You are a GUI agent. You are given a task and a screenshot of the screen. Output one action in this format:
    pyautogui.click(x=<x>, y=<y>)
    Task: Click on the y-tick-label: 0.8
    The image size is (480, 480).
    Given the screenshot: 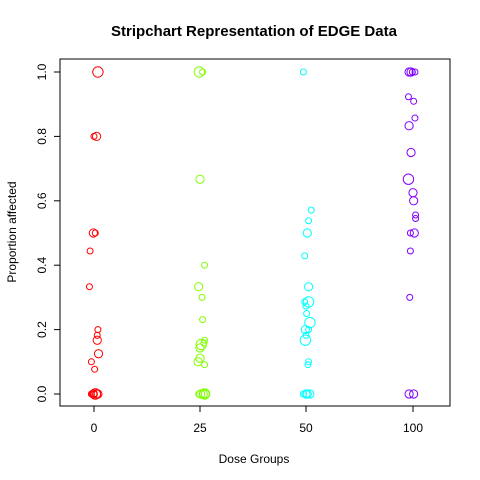 What is the action you would take?
    pyautogui.click(x=42, y=136)
    